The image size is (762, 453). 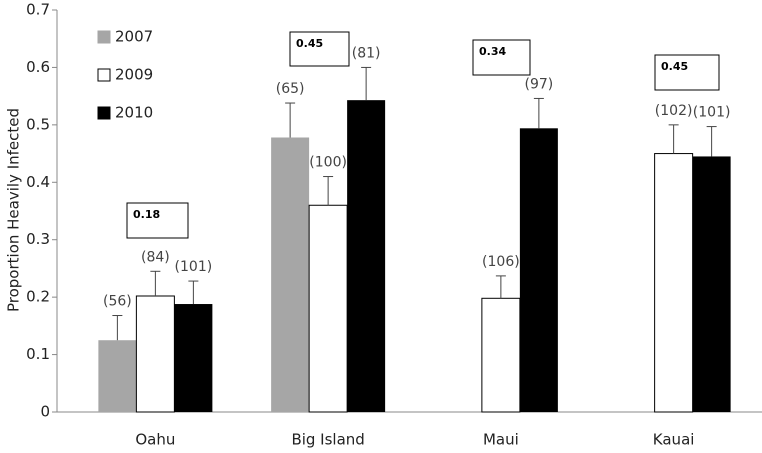 What do you see at coordinates (155, 440) in the screenshot?
I see `x-tick-label: Oahu` at bounding box center [155, 440].